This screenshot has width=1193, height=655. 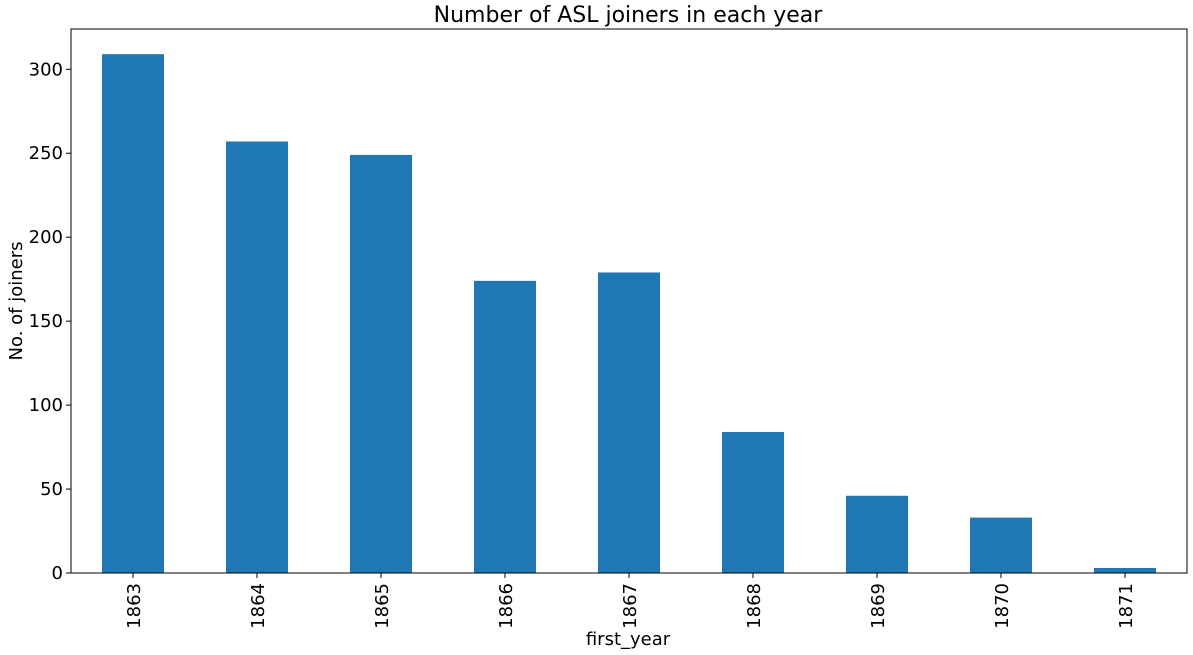 I want to click on x-tick-label-1869: 1869, so click(x=878, y=606).